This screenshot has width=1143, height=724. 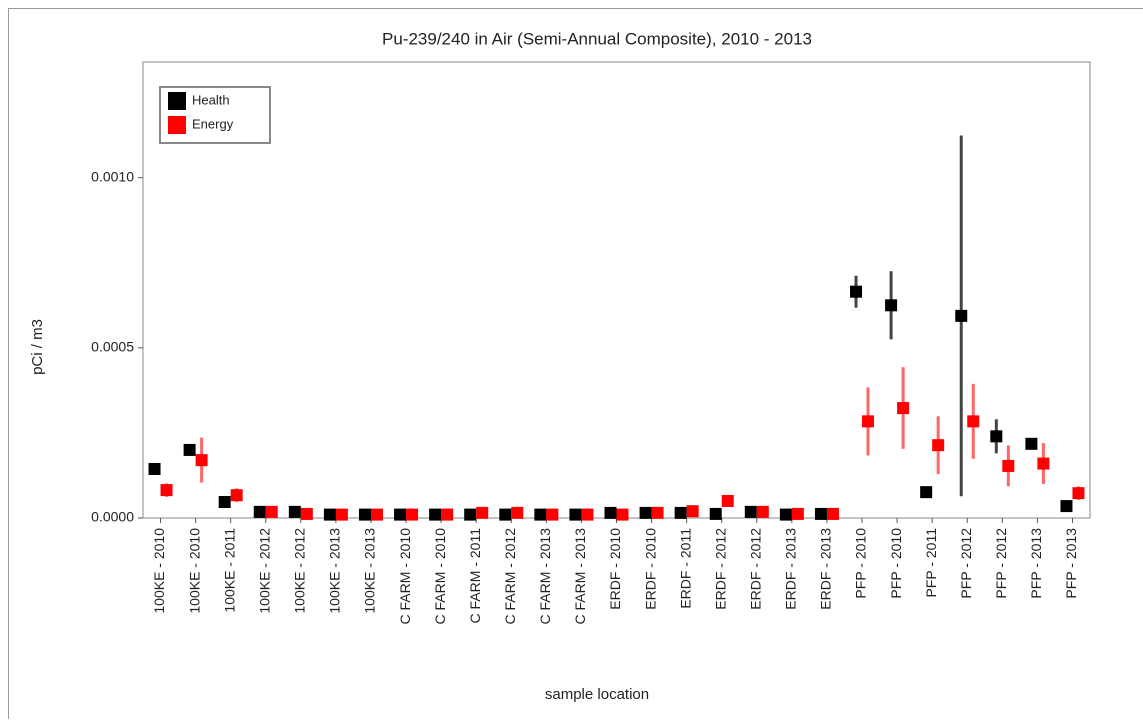 I want to click on y-axis-label: pCi / m3, so click(x=37, y=347).